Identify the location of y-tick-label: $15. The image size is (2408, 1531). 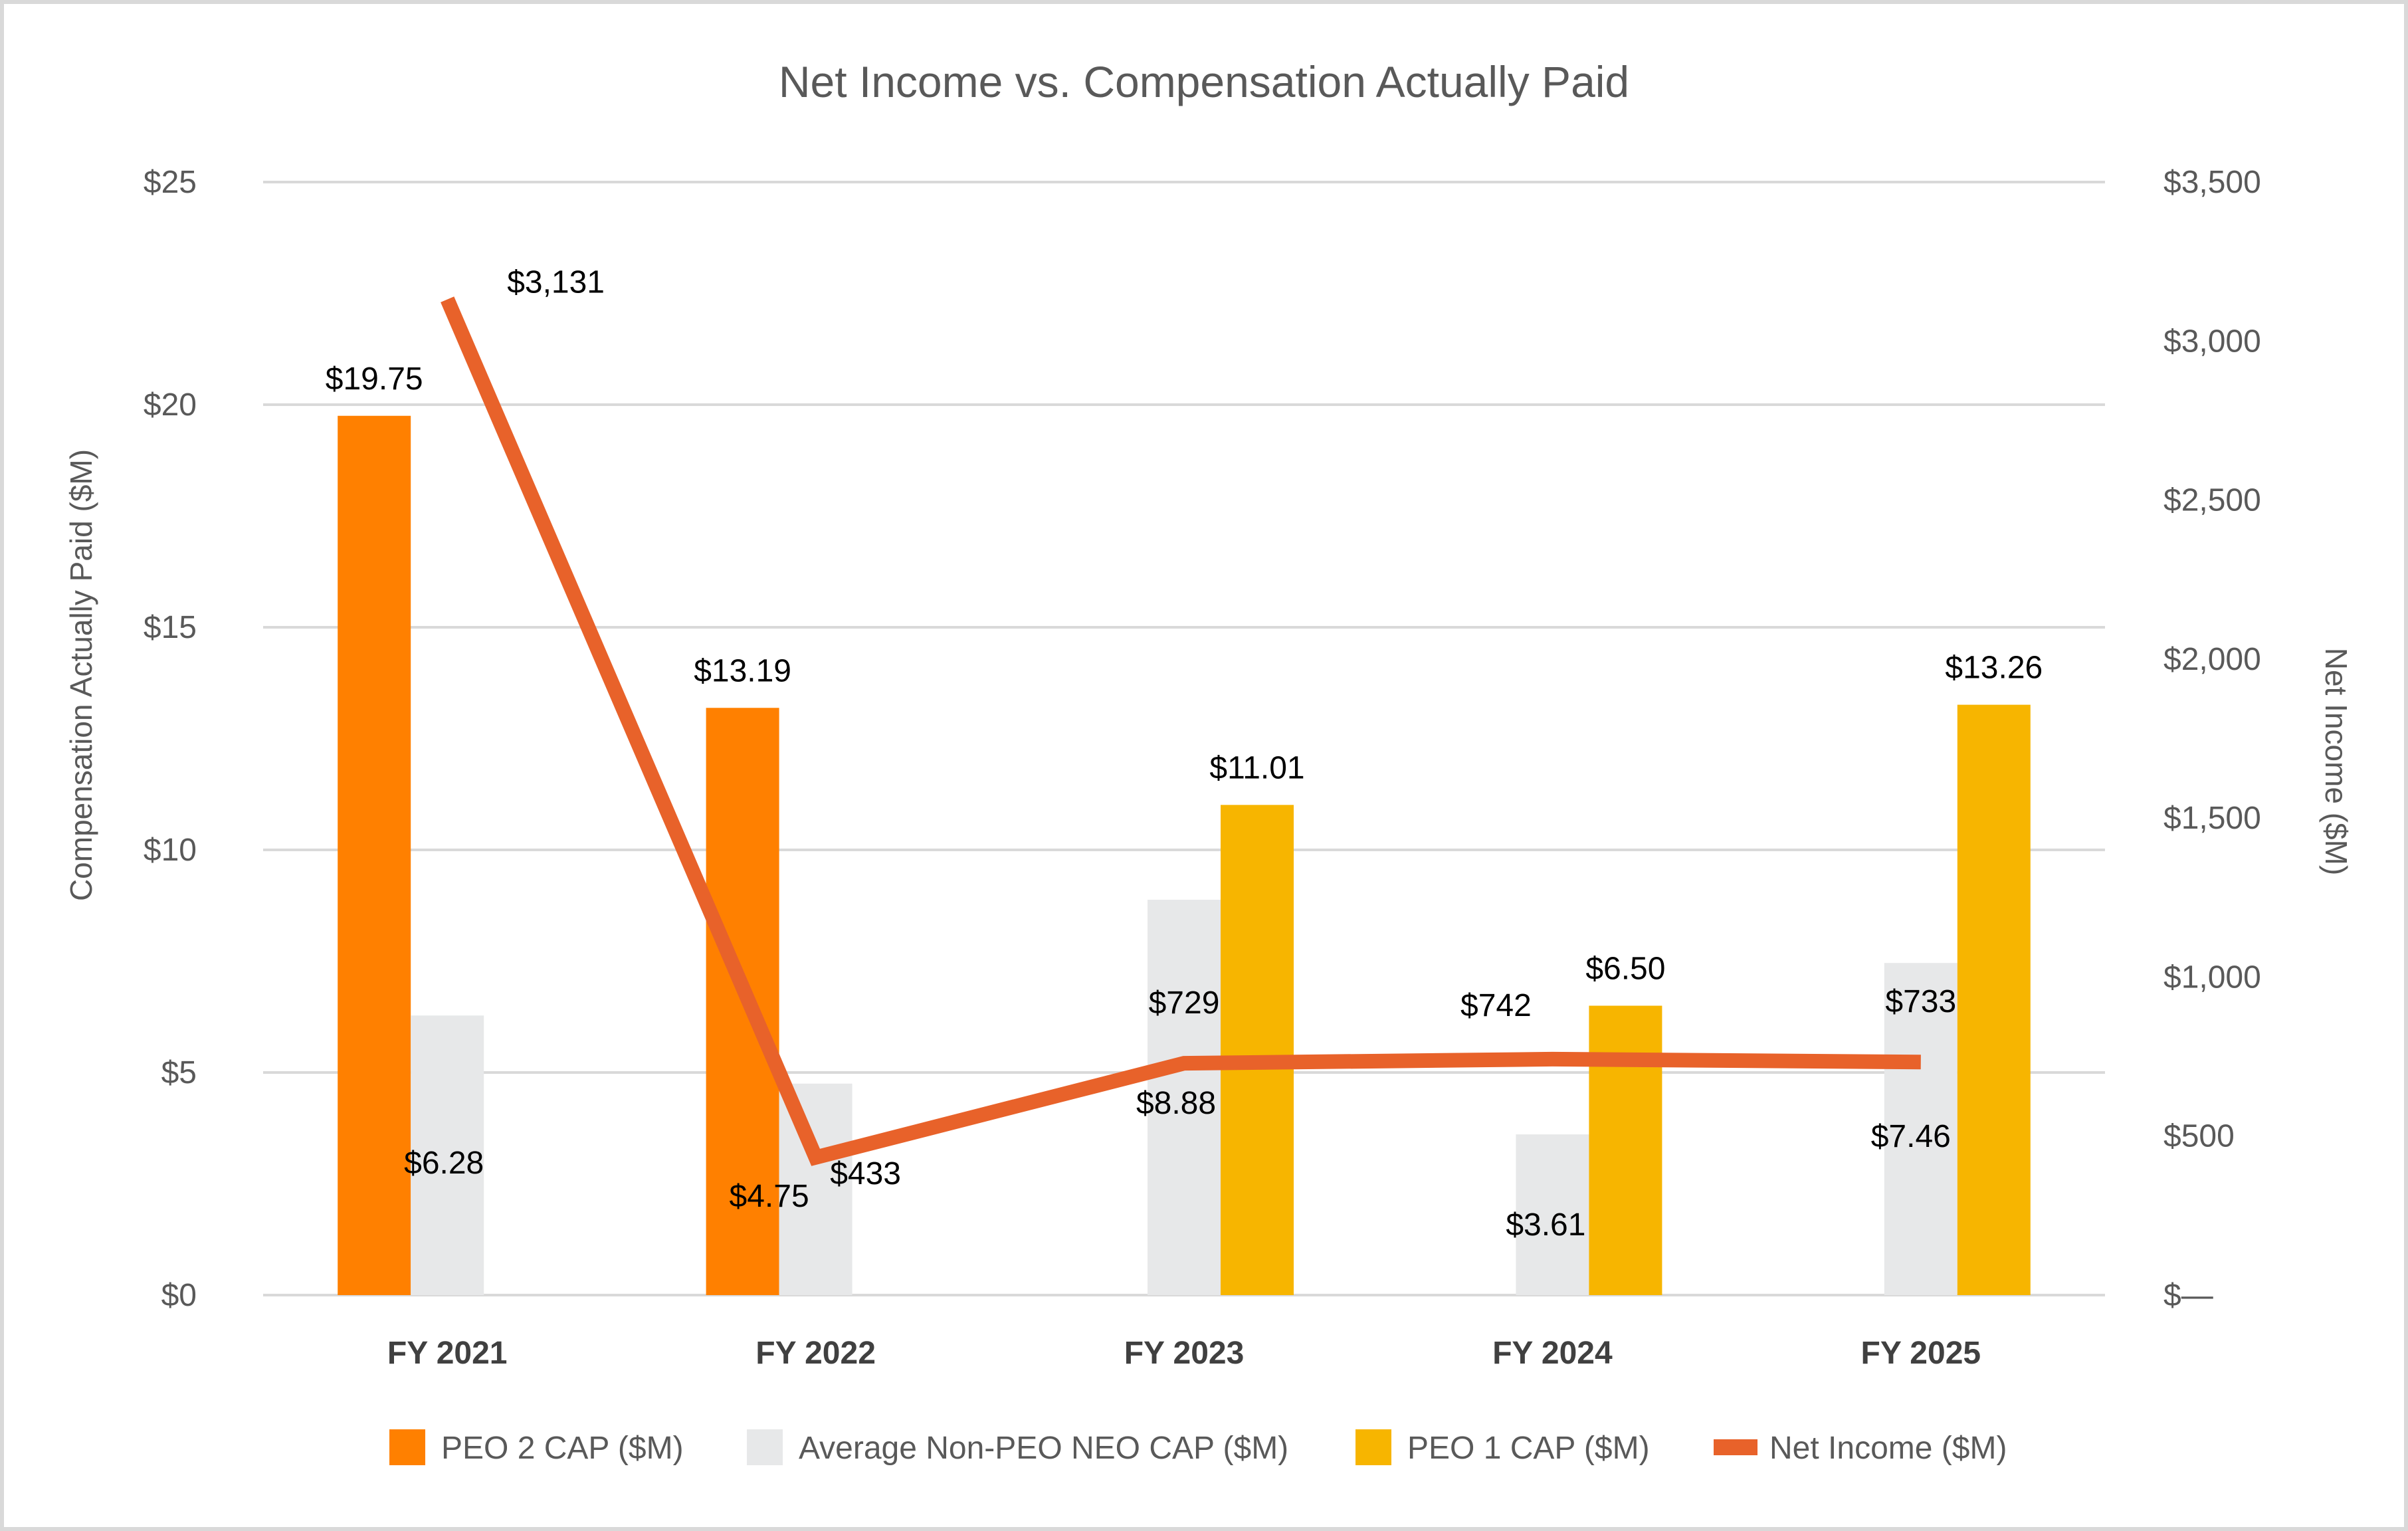
(170, 627).